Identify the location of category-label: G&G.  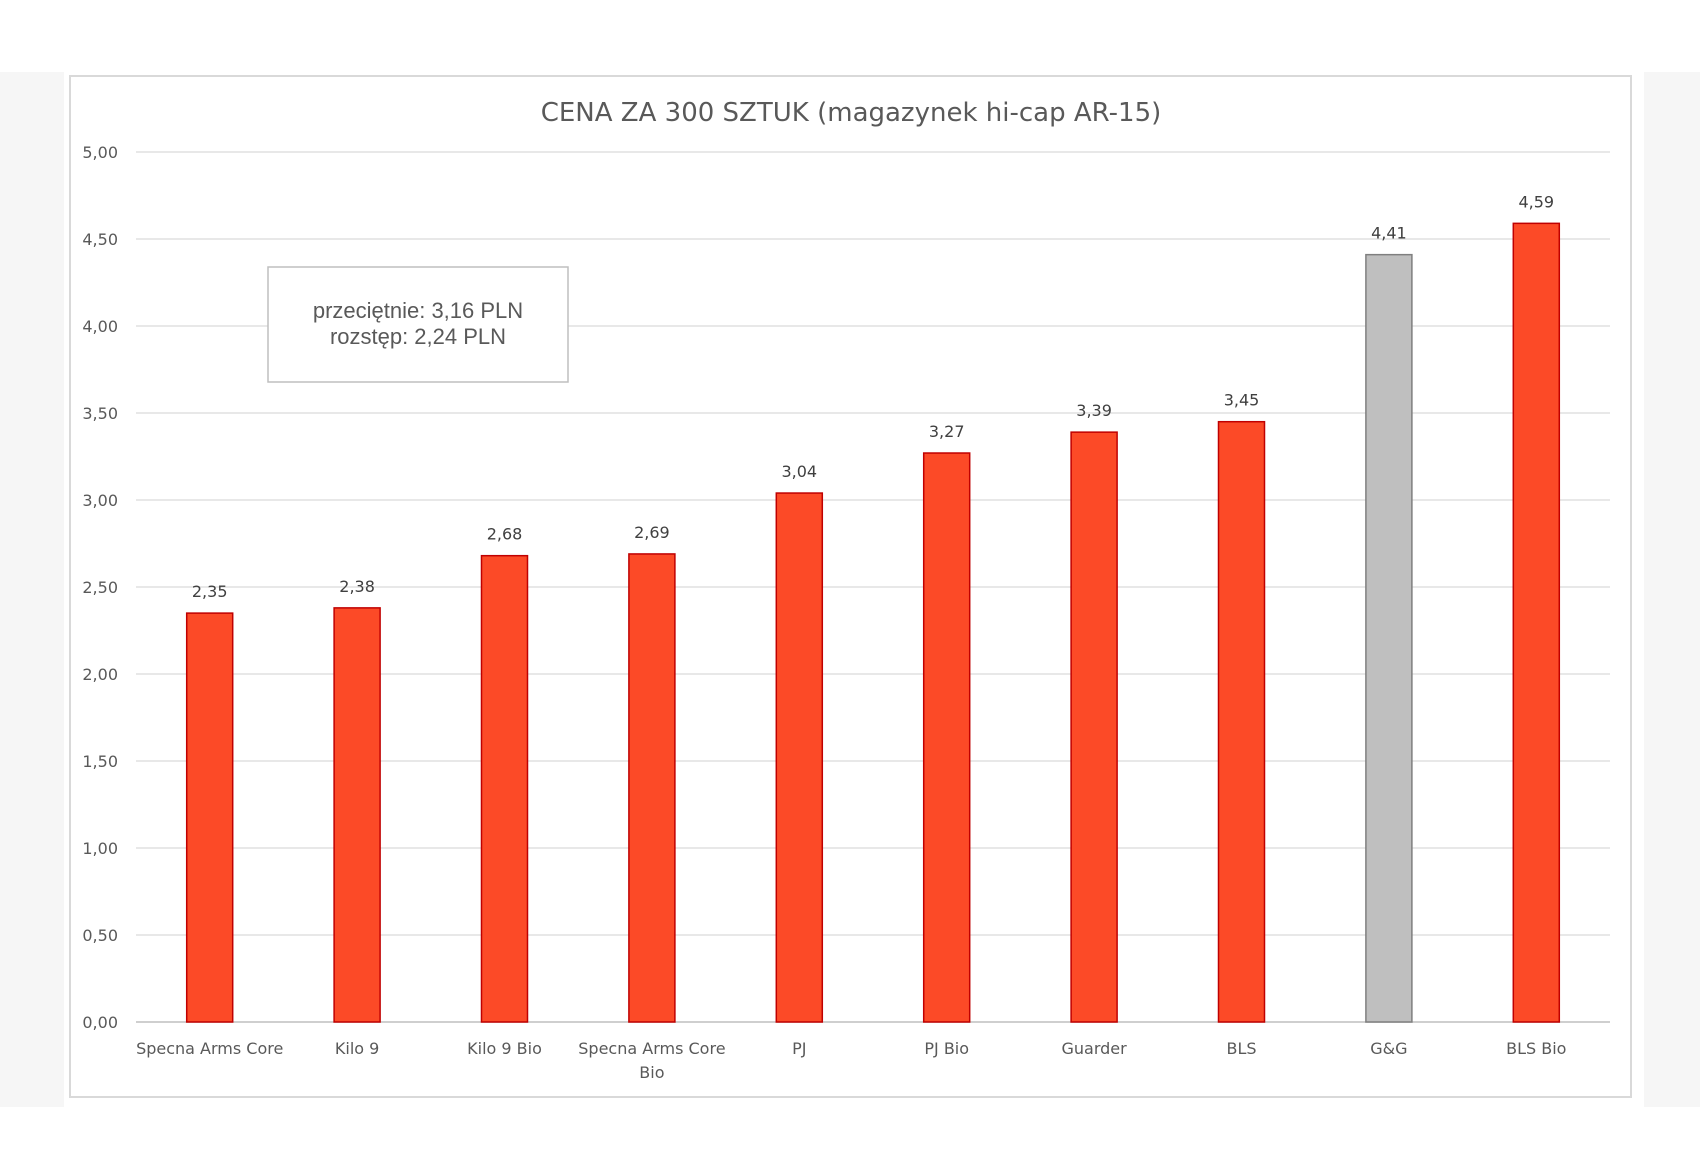
(1388, 1048).